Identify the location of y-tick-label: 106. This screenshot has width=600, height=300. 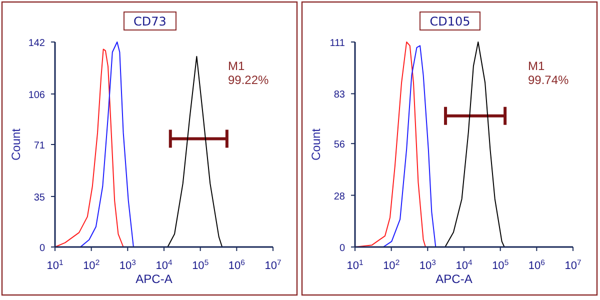
(37, 95).